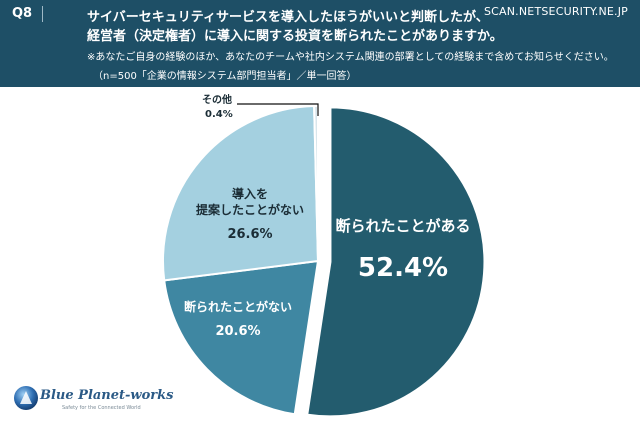 The width and height of the screenshot is (640, 438). Describe the element at coordinates (22, 13) in the screenshot. I see `question-number: Q8` at that location.